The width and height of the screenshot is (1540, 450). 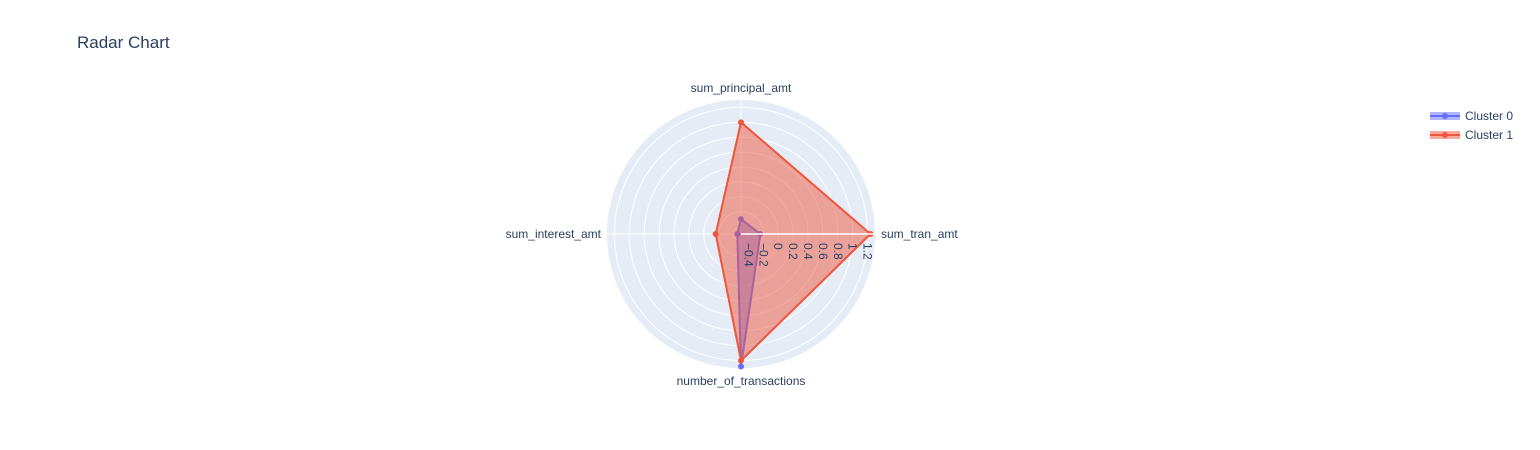 I want to click on legend-label: Cluster 0, so click(x=1489, y=115).